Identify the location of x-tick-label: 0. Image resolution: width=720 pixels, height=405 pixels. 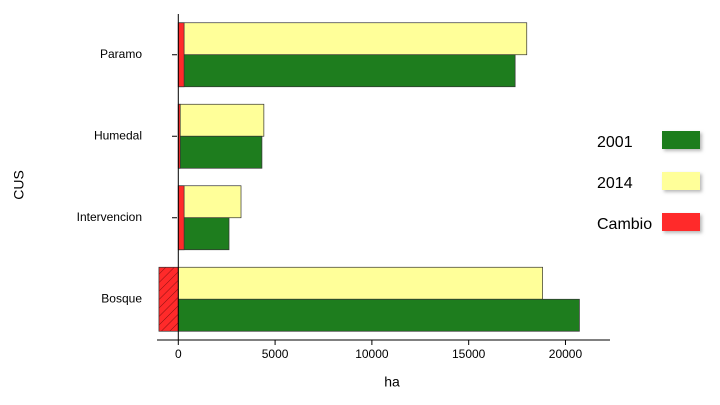
(178, 354).